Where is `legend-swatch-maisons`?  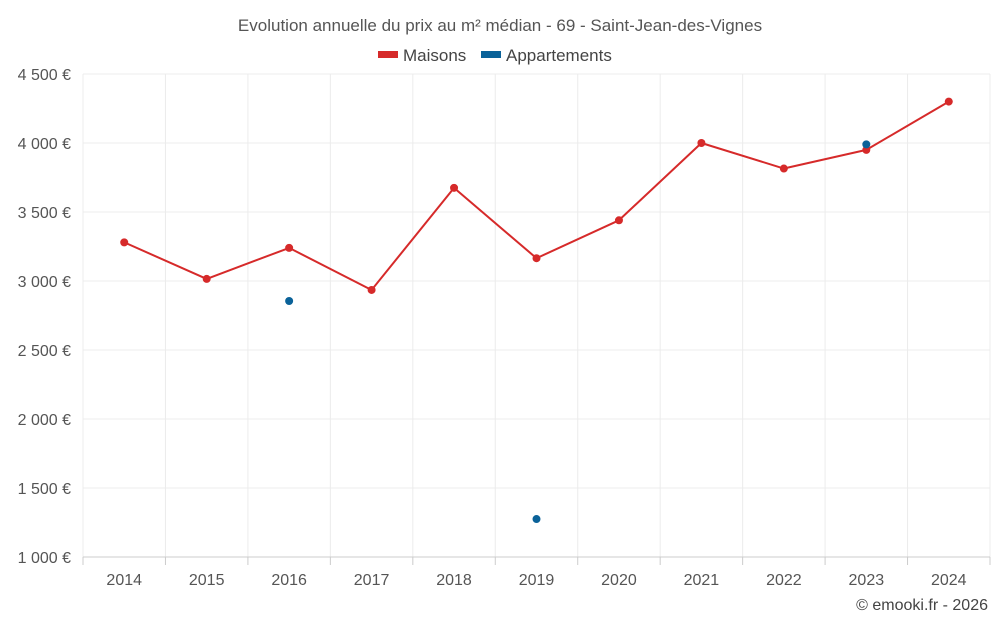
legend-swatch-maisons is located at coordinates (388, 54).